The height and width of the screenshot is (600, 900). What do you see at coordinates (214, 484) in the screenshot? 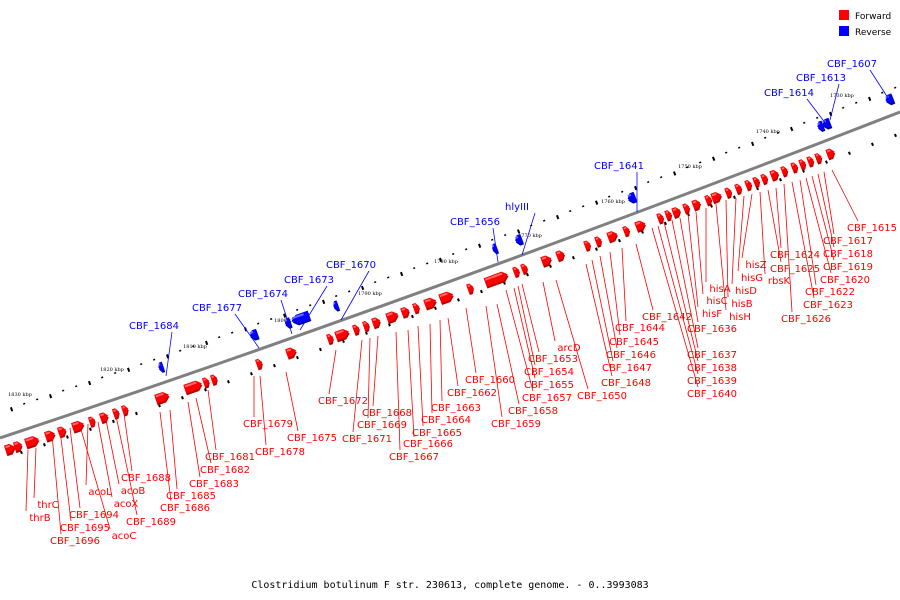
I see `forward-gene-label: CBF_1683` at bounding box center [214, 484].